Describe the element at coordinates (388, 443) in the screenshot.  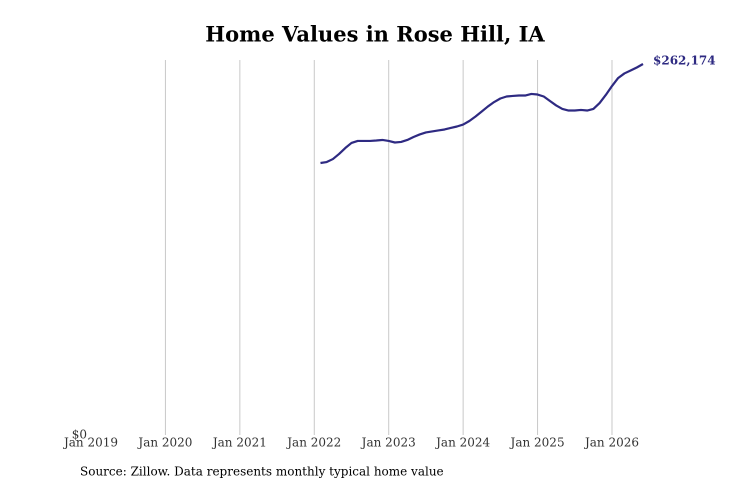
I see `x-tick-label: Jan 2023` at that location.